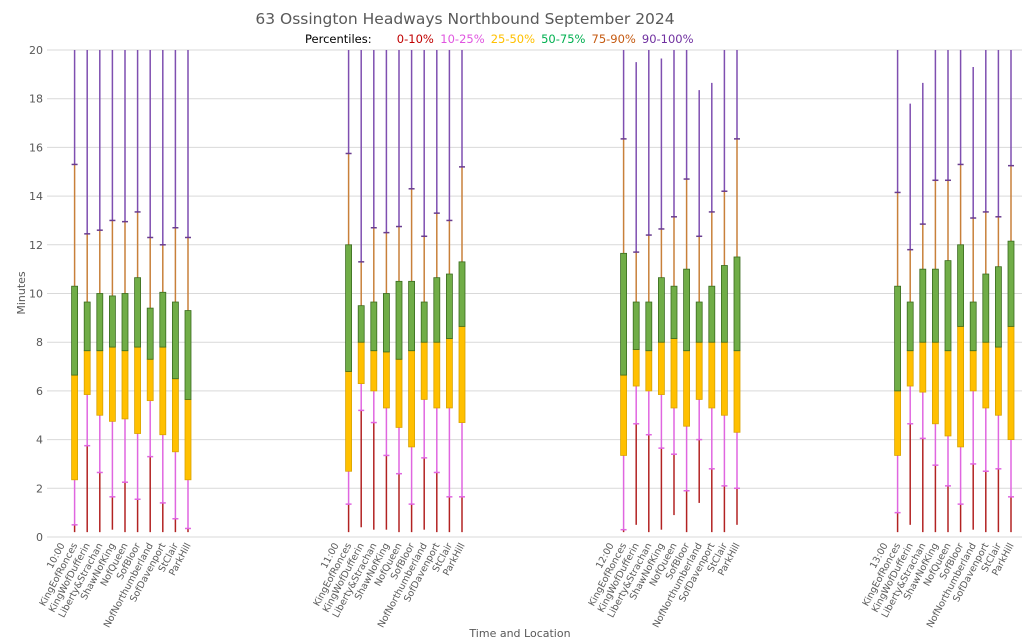 The image size is (1024, 642). What do you see at coordinates (36, 245) in the screenshot?
I see `y-tick-label: 12` at bounding box center [36, 245].